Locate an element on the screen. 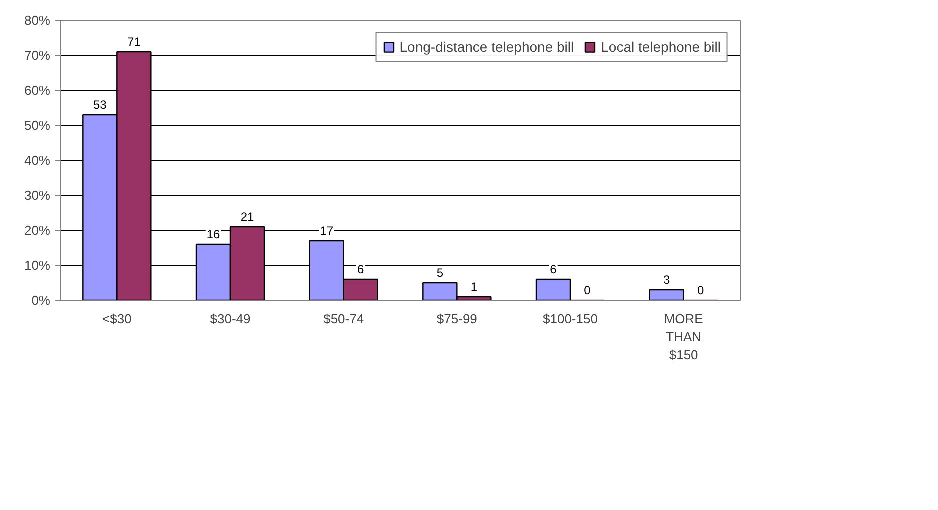 This screenshot has height=510, width=938. y-tick-label: 20% is located at coordinates (37, 230).